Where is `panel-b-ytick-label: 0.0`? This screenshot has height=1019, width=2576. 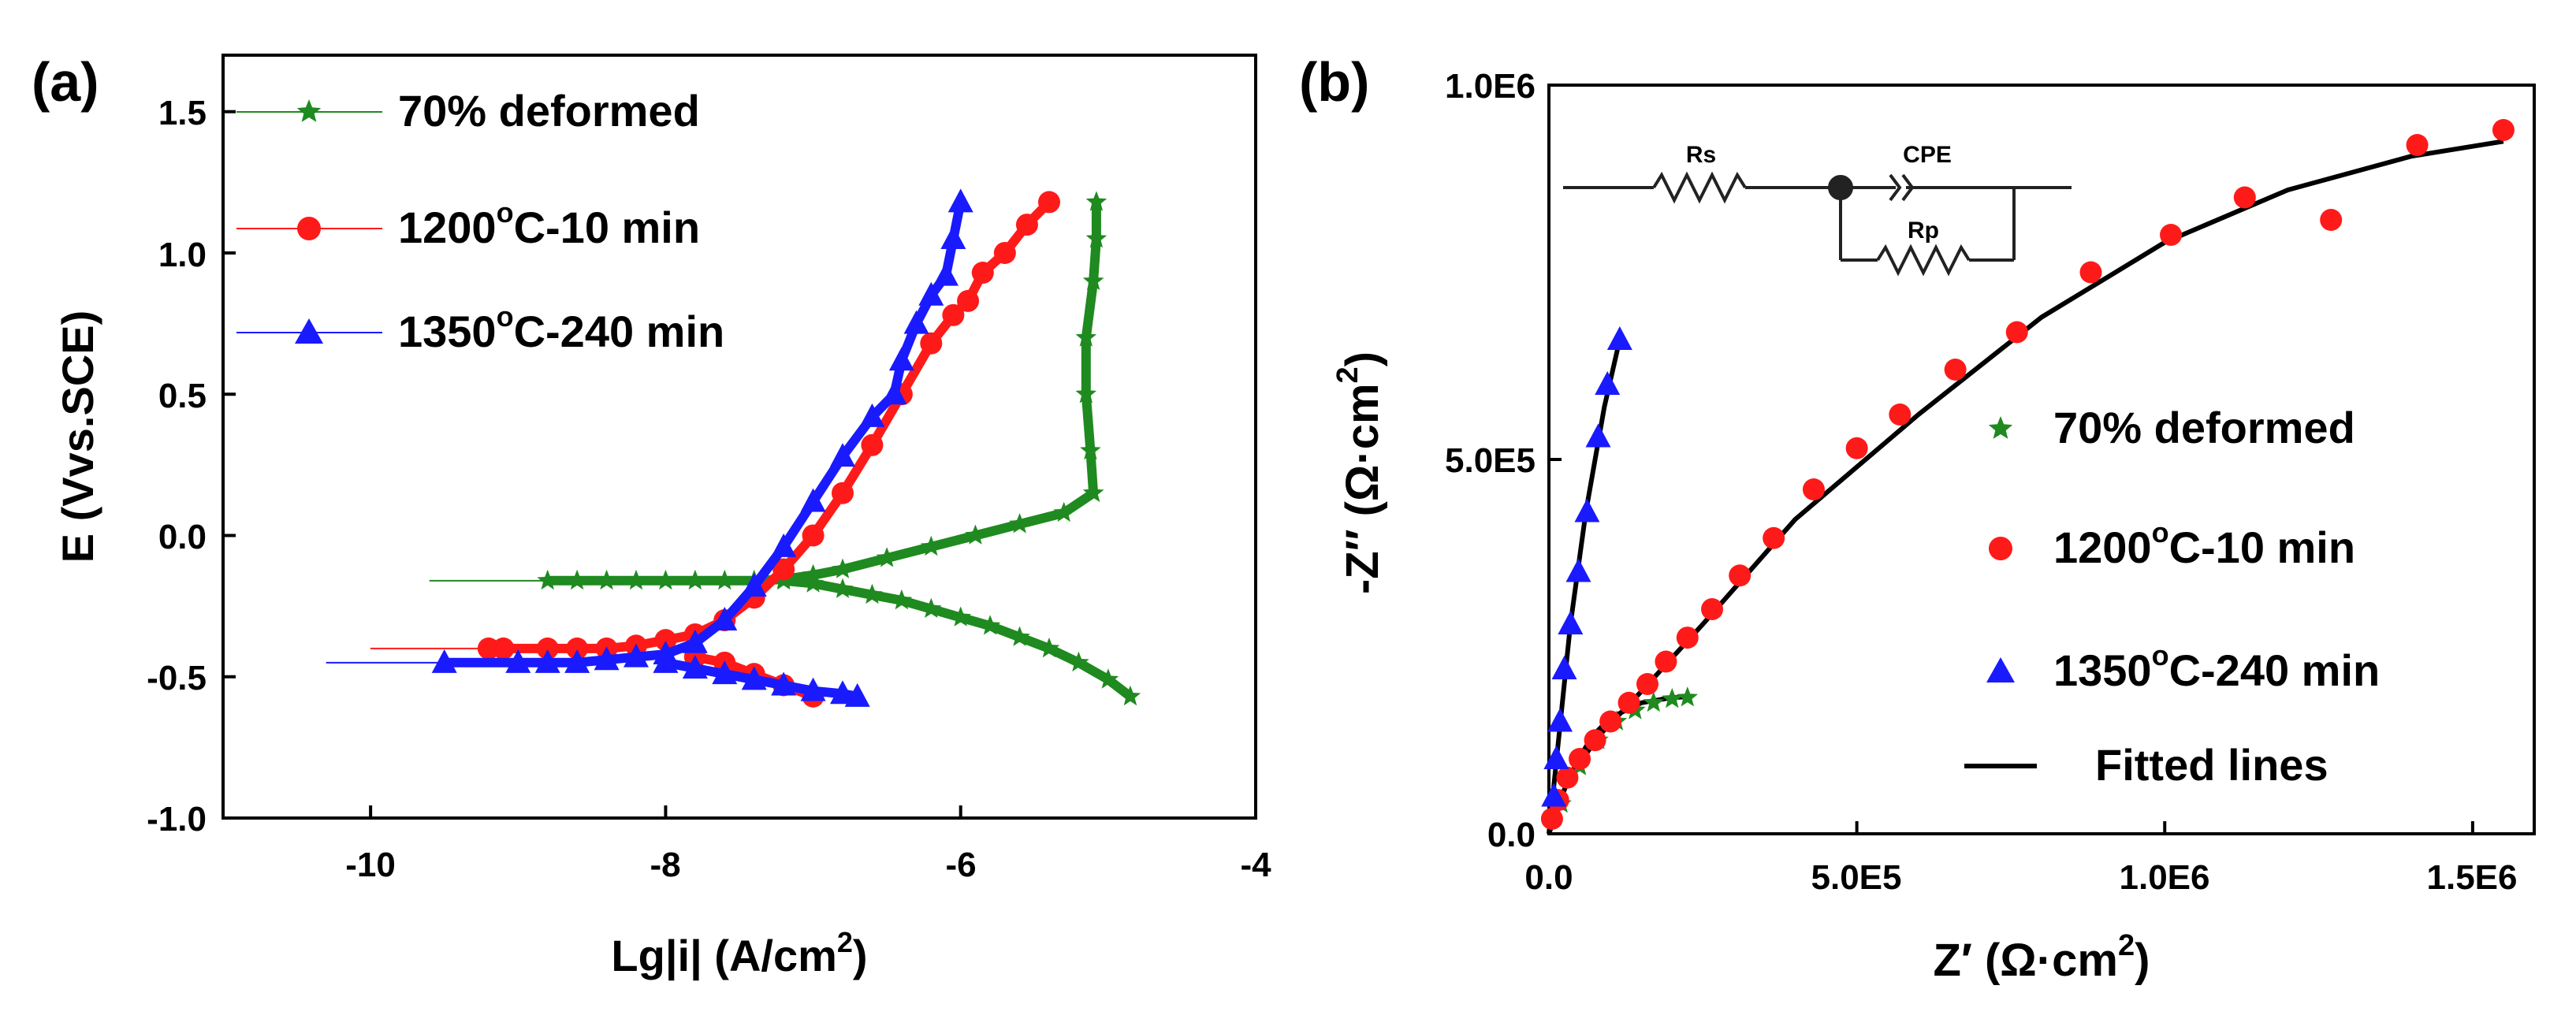 panel-b-ytick-label: 0.0 is located at coordinates (1511, 835).